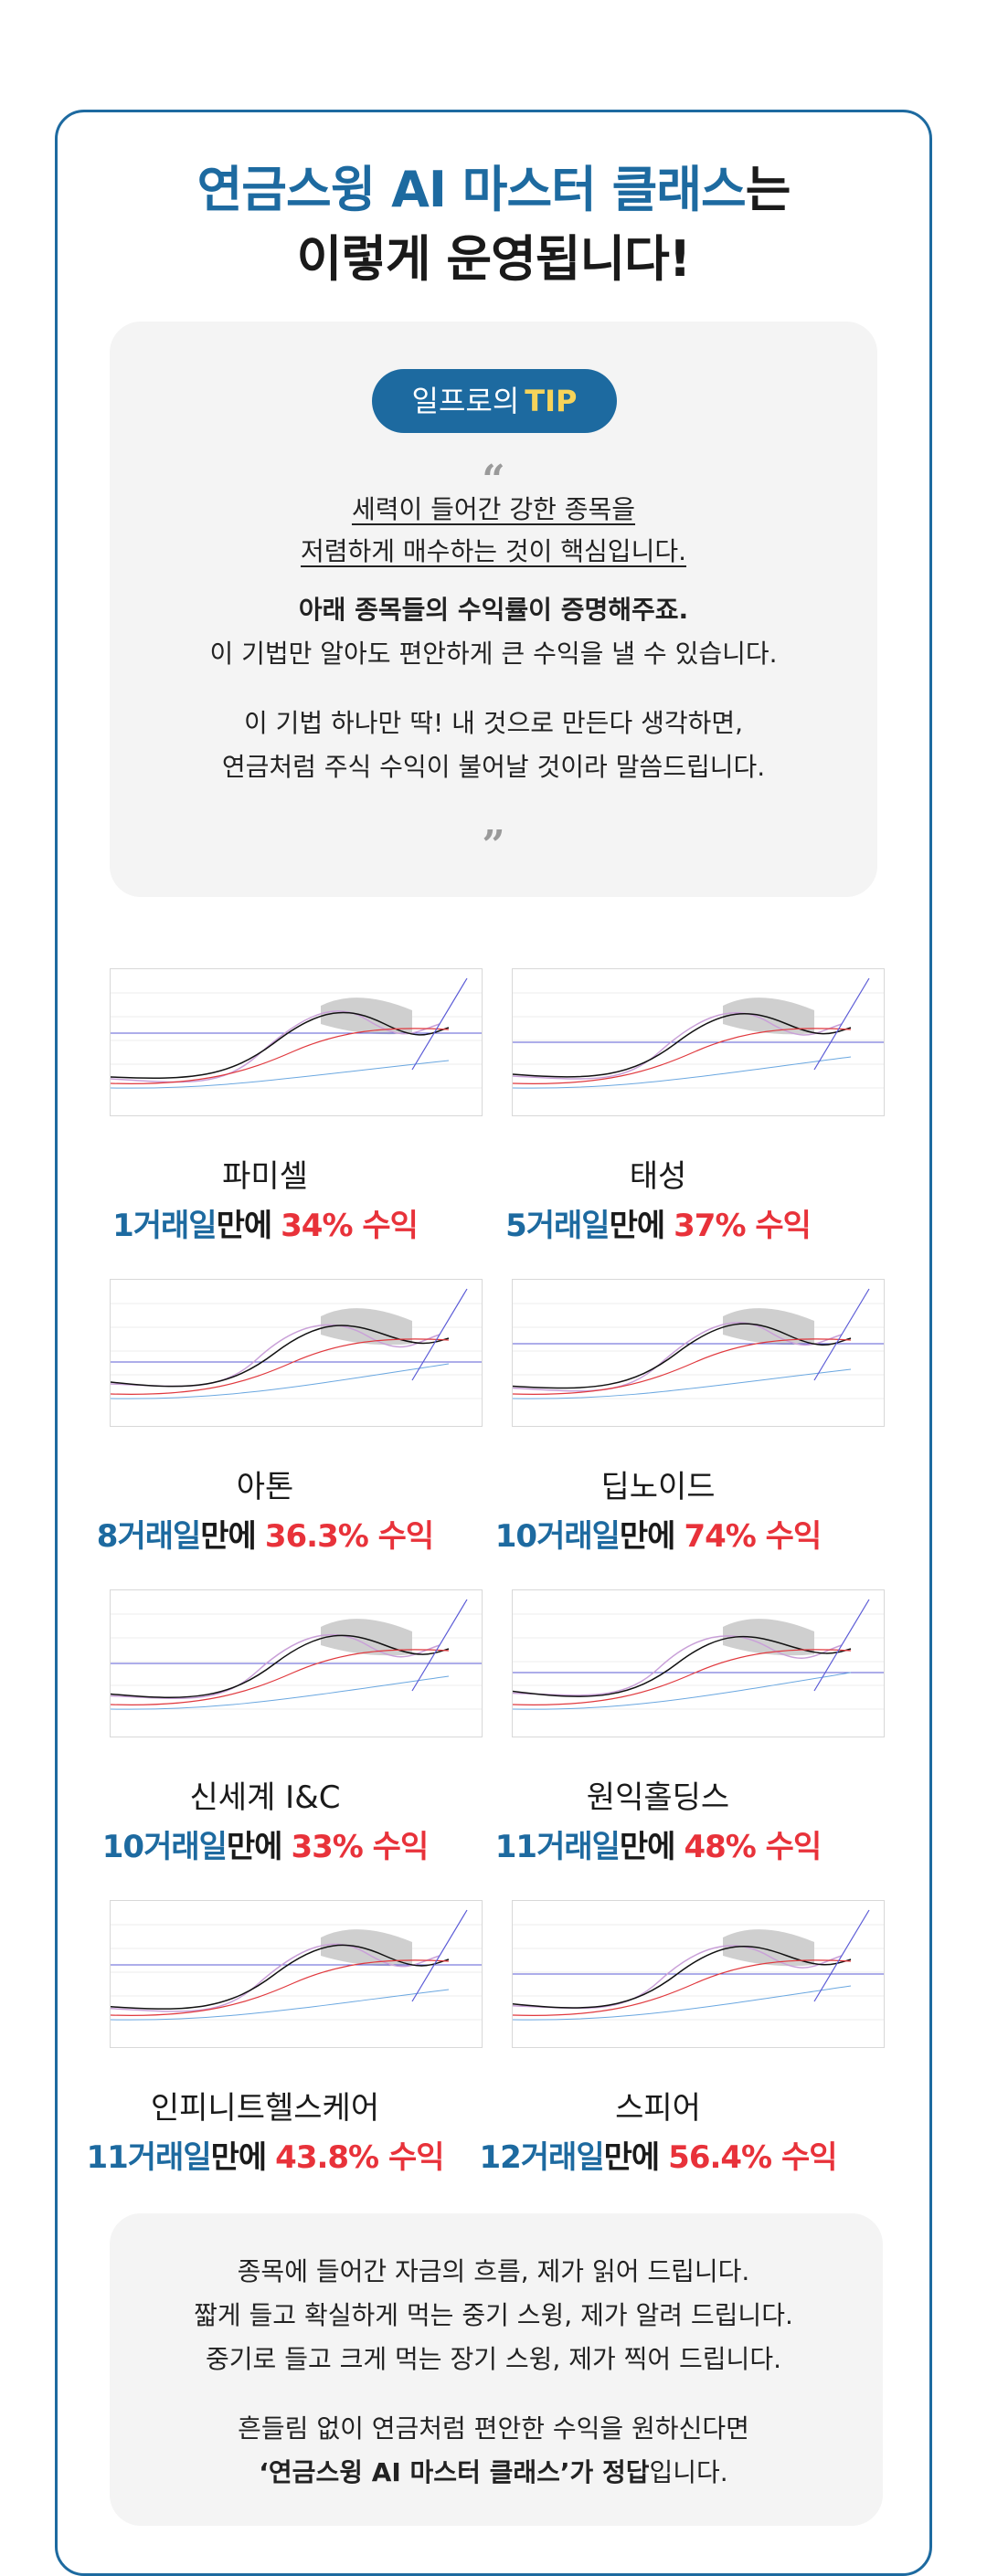 This screenshot has height=2576, width=987. I want to click on tip-badge: 일프로의 TIP, so click(494, 401).